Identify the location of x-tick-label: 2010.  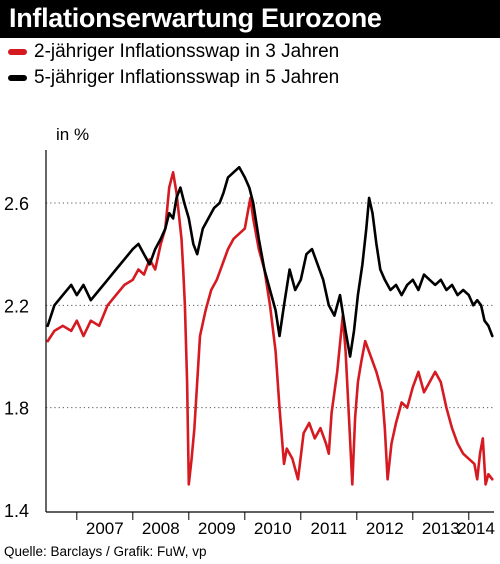
(273, 528).